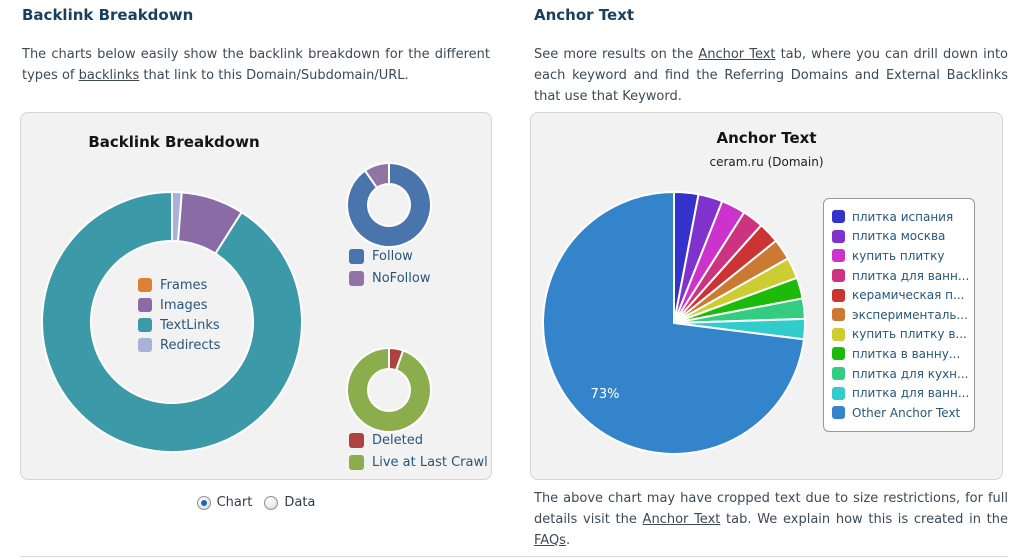 The image size is (1028, 560). What do you see at coordinates (430, 462) in the screenshot?
I see `legend-label: Live at Last Crawl` at bounding box center [430, 462].